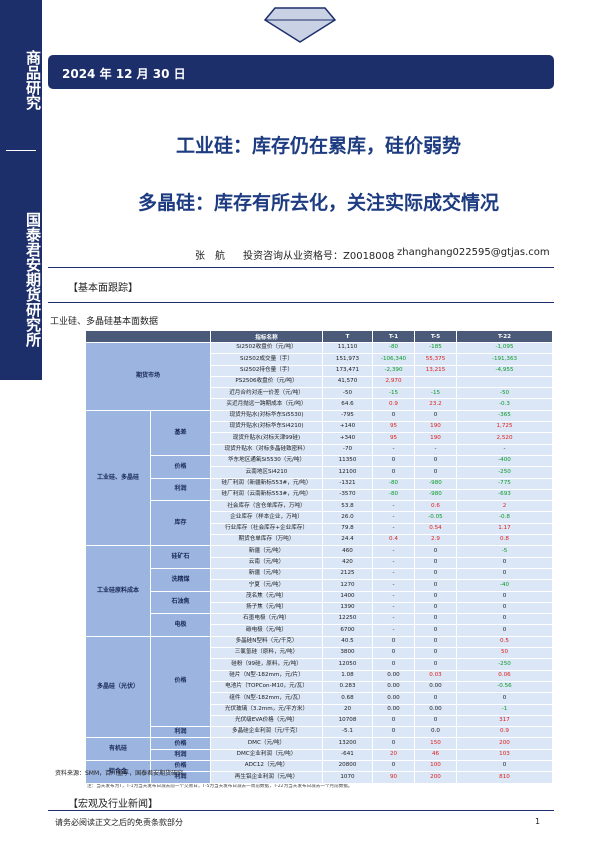 The width and height of the screenshot is (595, 842). Describe the element at coordinates (266, 540) in the screenshot. I see `indicator-cell: 期货仓单库存（万吨）` at that location.